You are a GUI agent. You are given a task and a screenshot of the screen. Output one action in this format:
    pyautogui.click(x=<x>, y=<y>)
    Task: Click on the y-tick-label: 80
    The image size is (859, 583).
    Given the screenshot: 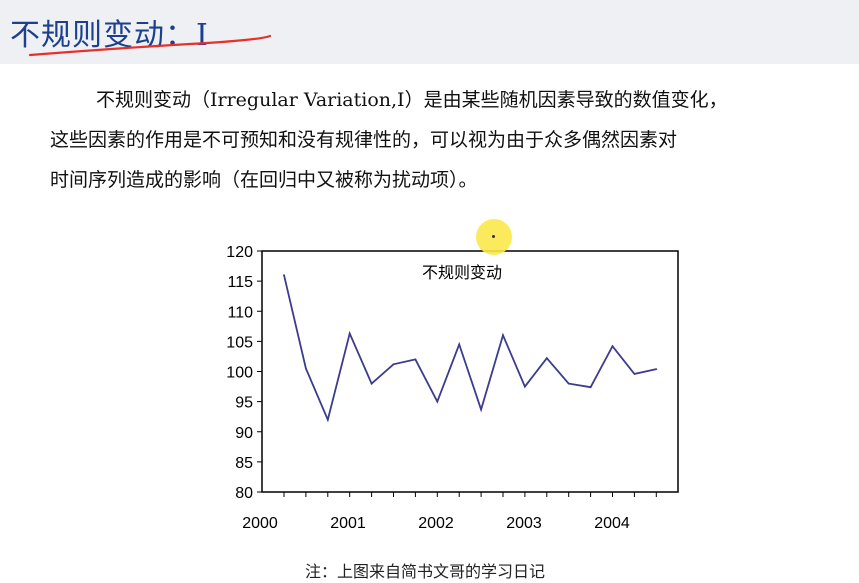 What is the action you would take?
    pyautogui.click(x=244, y=493)
    